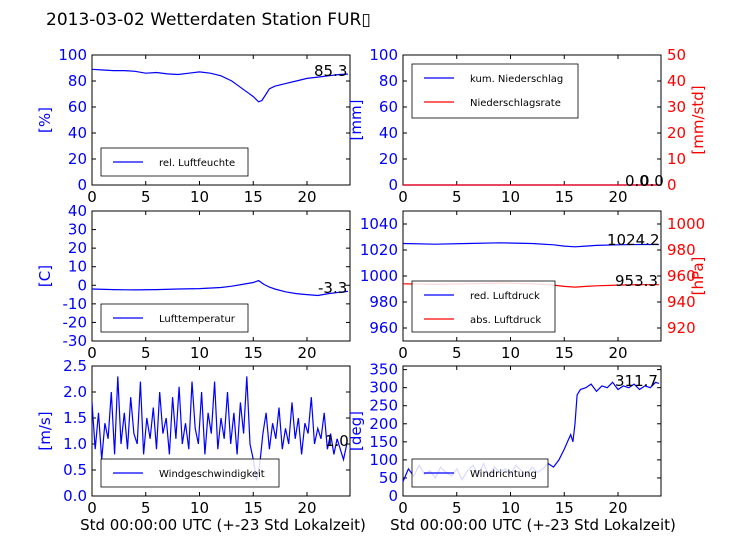 Image resolution: width=736 pixels, height=552 pixels. I want to click on y-tick-label: 350, so click(383, 370).